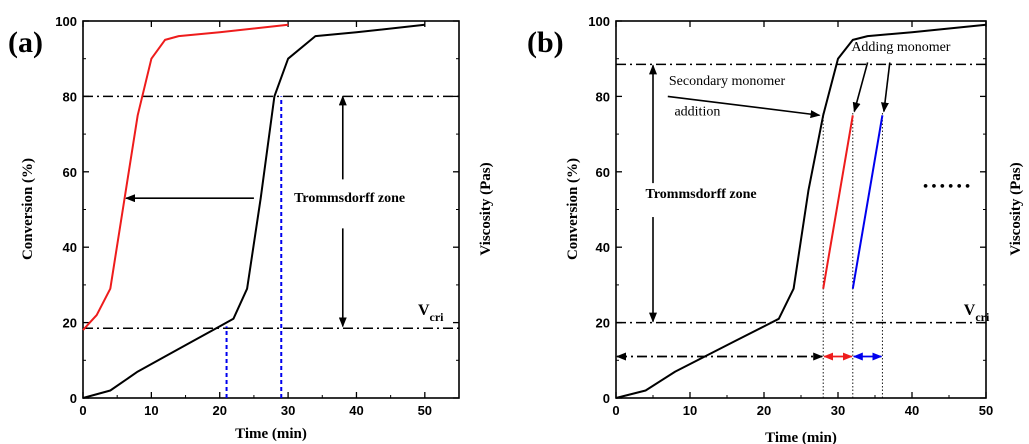  I want to click on continuation-dots: • • • • • •, so click(946, 187).